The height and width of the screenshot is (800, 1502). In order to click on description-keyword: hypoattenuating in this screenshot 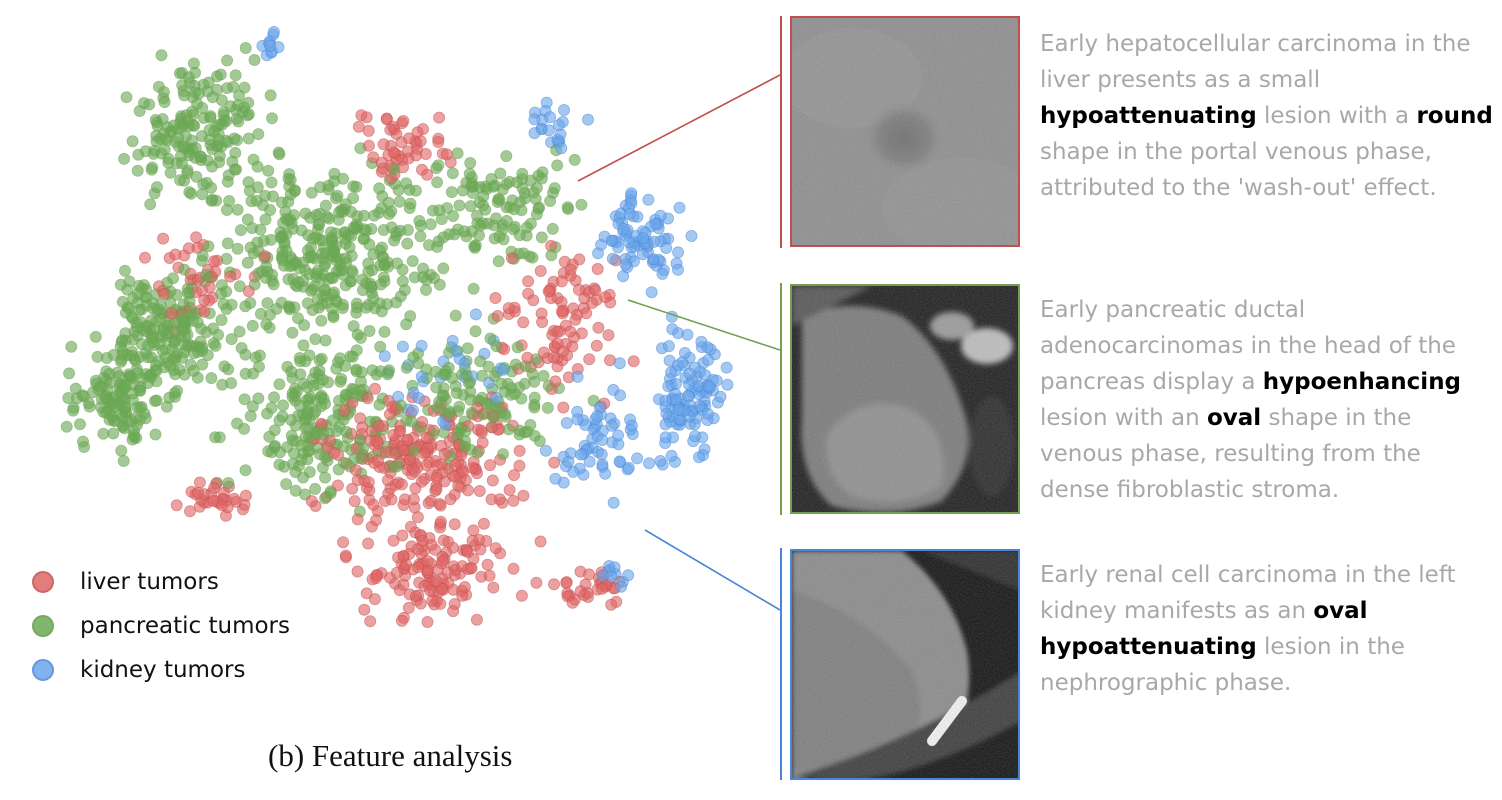, I will do `click(1148, 116)`.